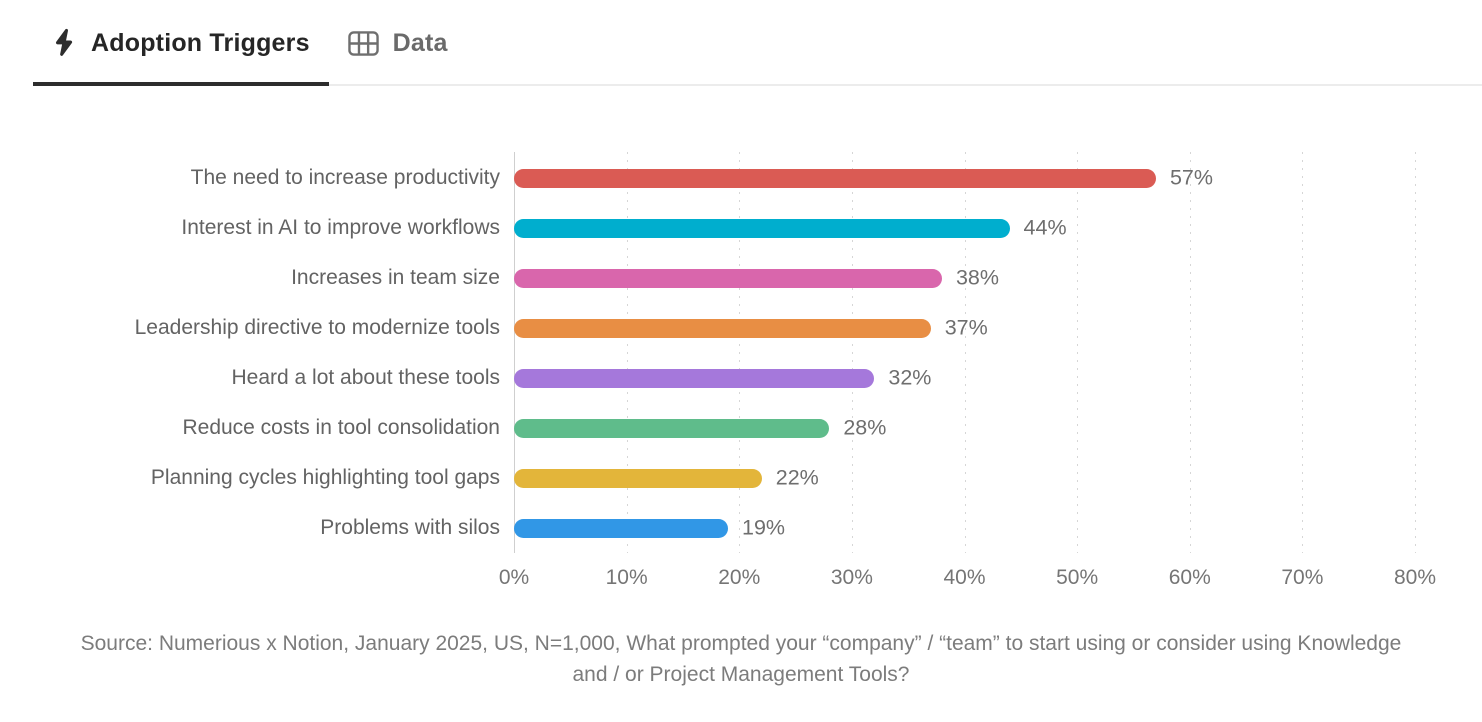  What do you see at coordinates (910, 377) in the screenshot?
I see `bar-value-label: 32%` at bounding box center [910, 377].